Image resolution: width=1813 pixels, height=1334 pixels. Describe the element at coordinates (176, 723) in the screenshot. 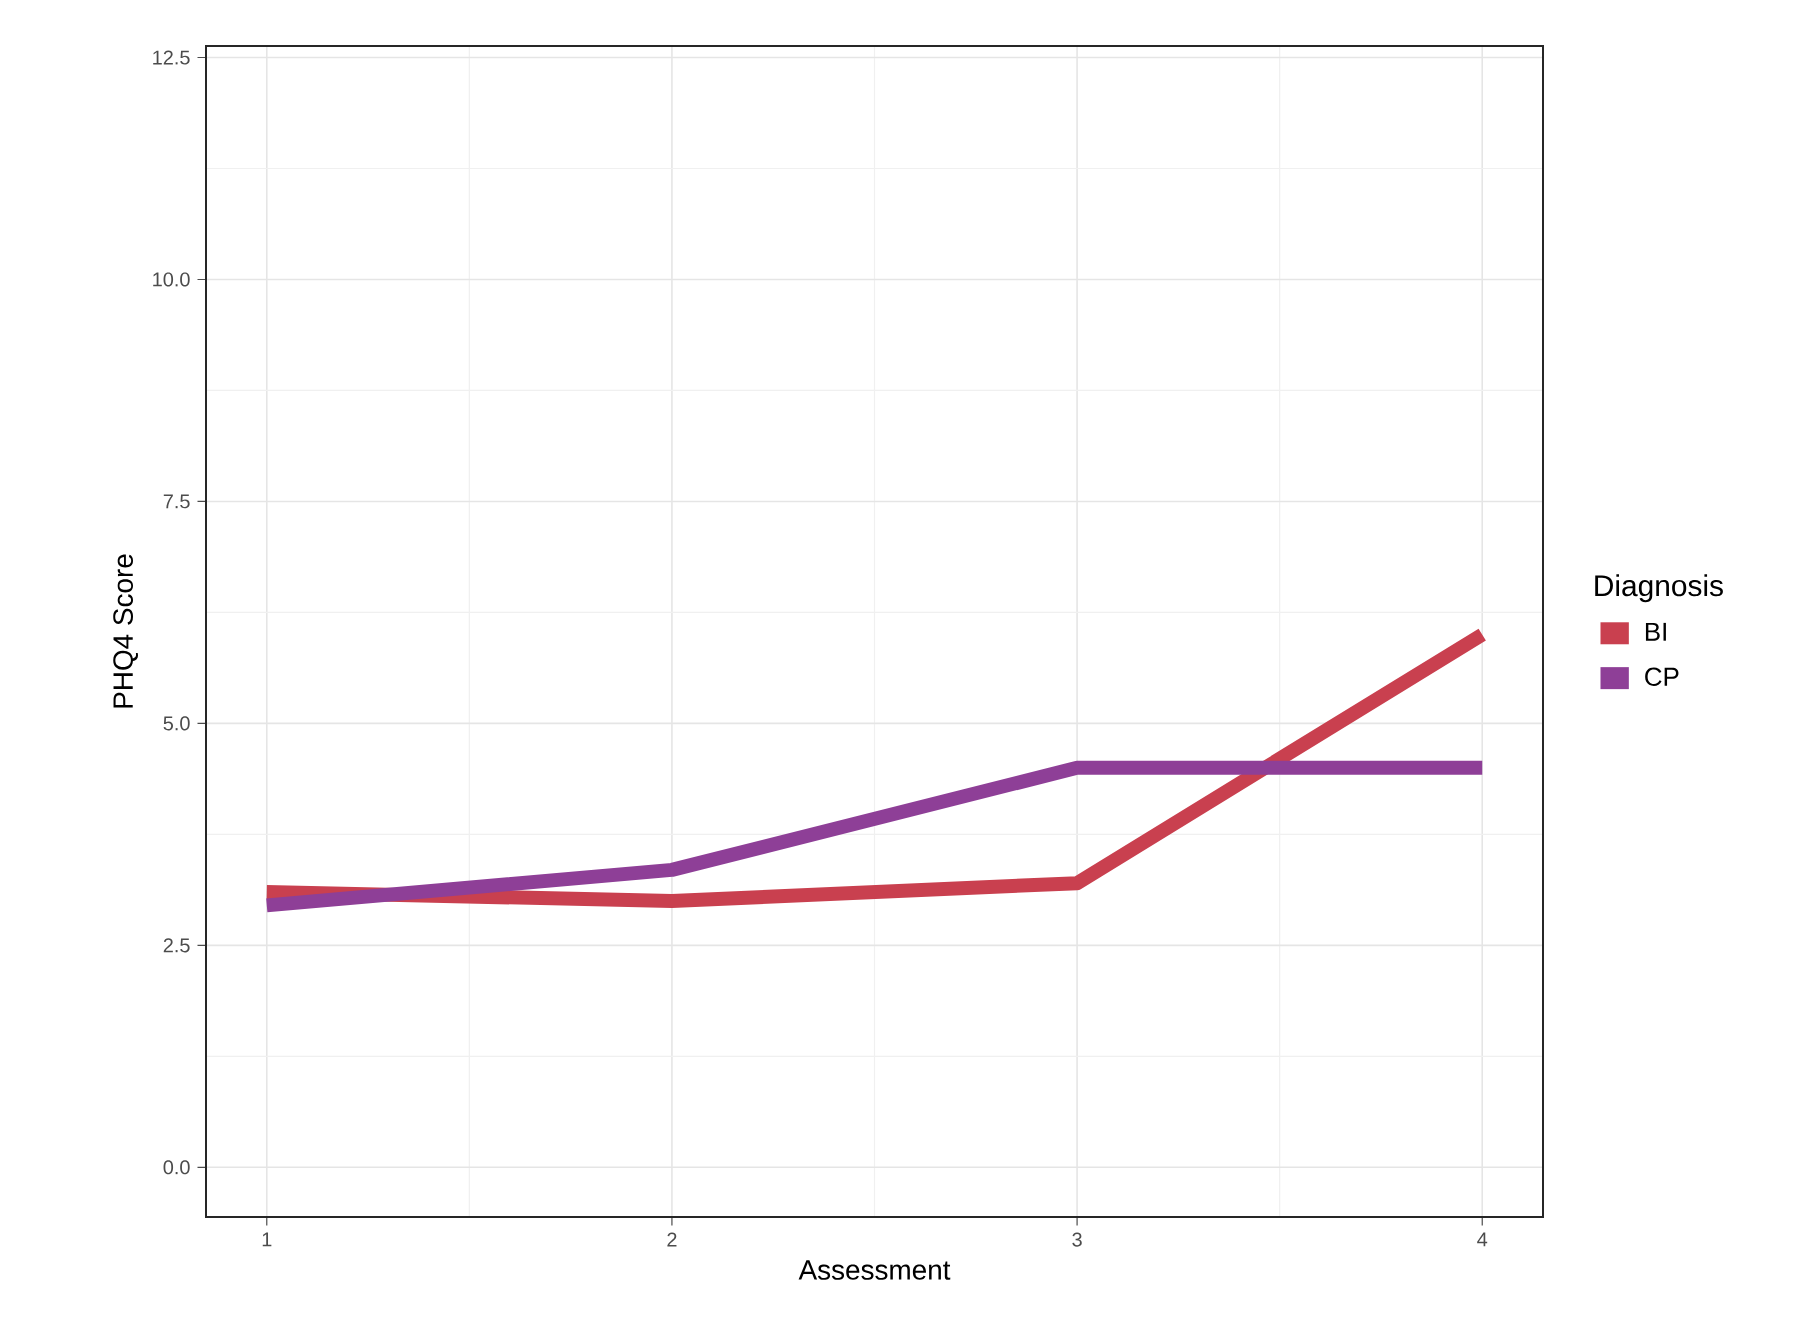

I see `y-tick-label: 5.0` at that location.